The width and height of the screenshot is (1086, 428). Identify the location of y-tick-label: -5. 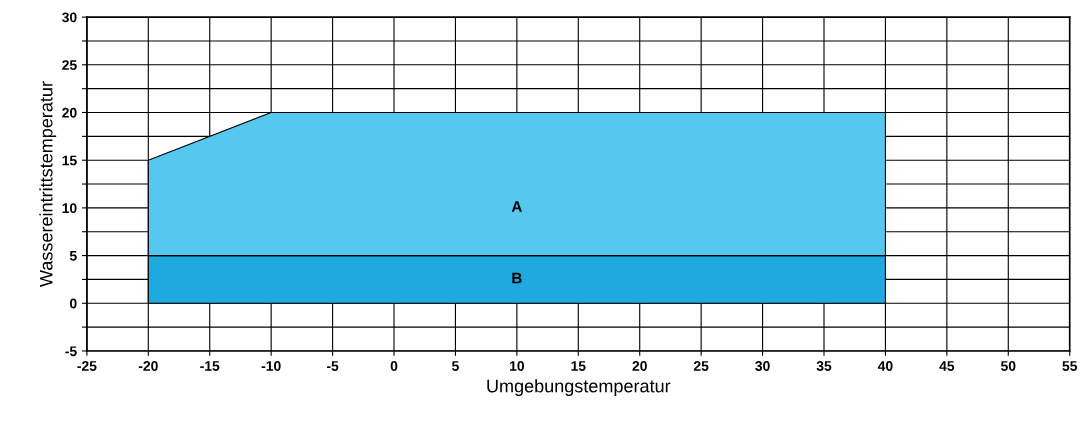
(71, 351).